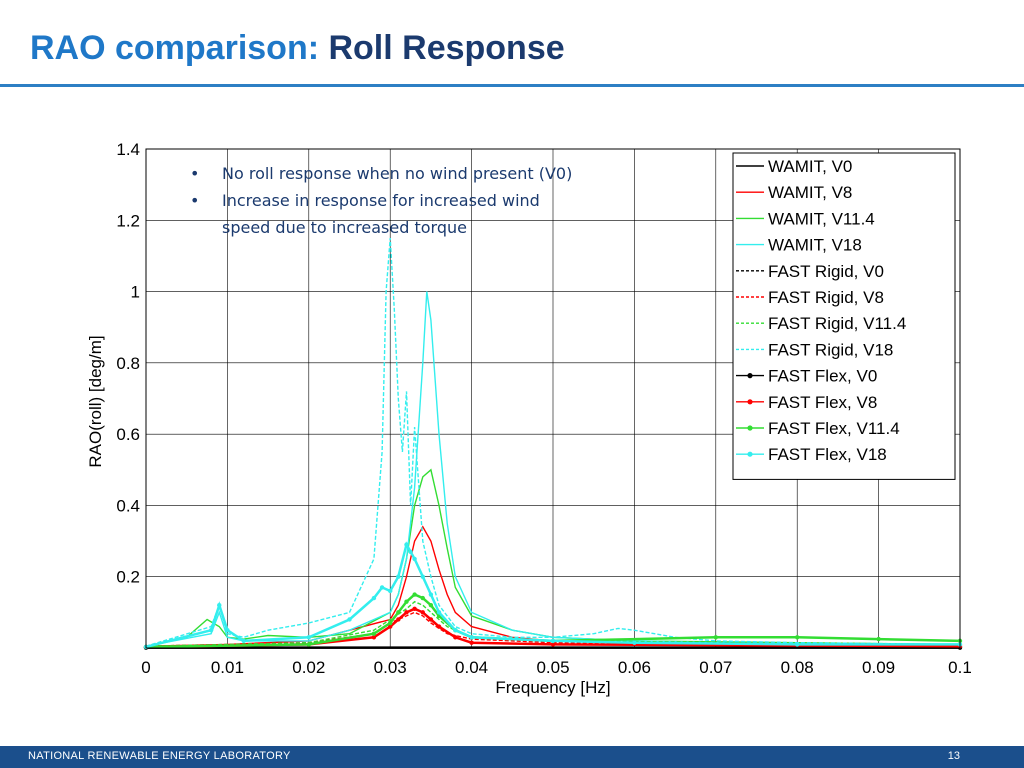 This screenshot has width=1024, height=768. Describe the element at coordinates (128, 434) in the screenshot. I see `y-tick-label: 0.6` at that location.